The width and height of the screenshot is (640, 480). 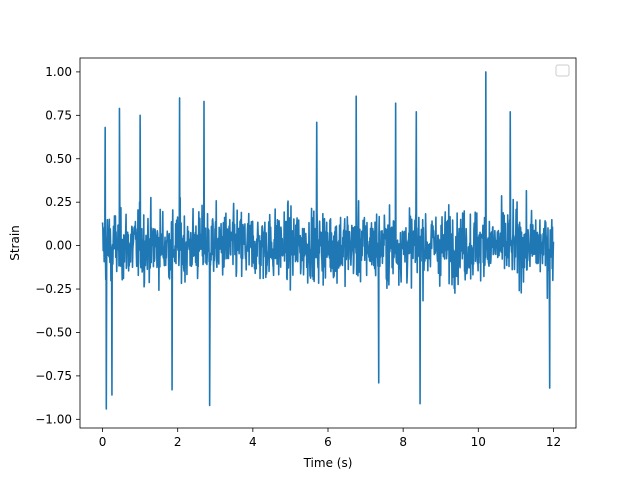 I want to click on y-axis-label: Strain, so click(x=15, y=243).